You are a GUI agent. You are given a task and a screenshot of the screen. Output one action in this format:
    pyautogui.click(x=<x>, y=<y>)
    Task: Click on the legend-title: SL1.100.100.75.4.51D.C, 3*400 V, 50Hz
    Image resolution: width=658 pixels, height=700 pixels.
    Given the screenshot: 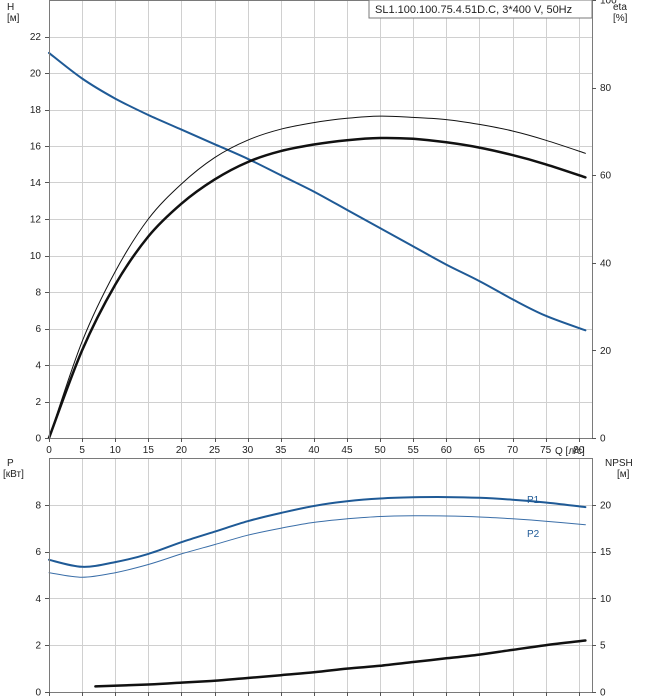 What is the action you would take?
    pyautogui.click(x=473, y=10)
    